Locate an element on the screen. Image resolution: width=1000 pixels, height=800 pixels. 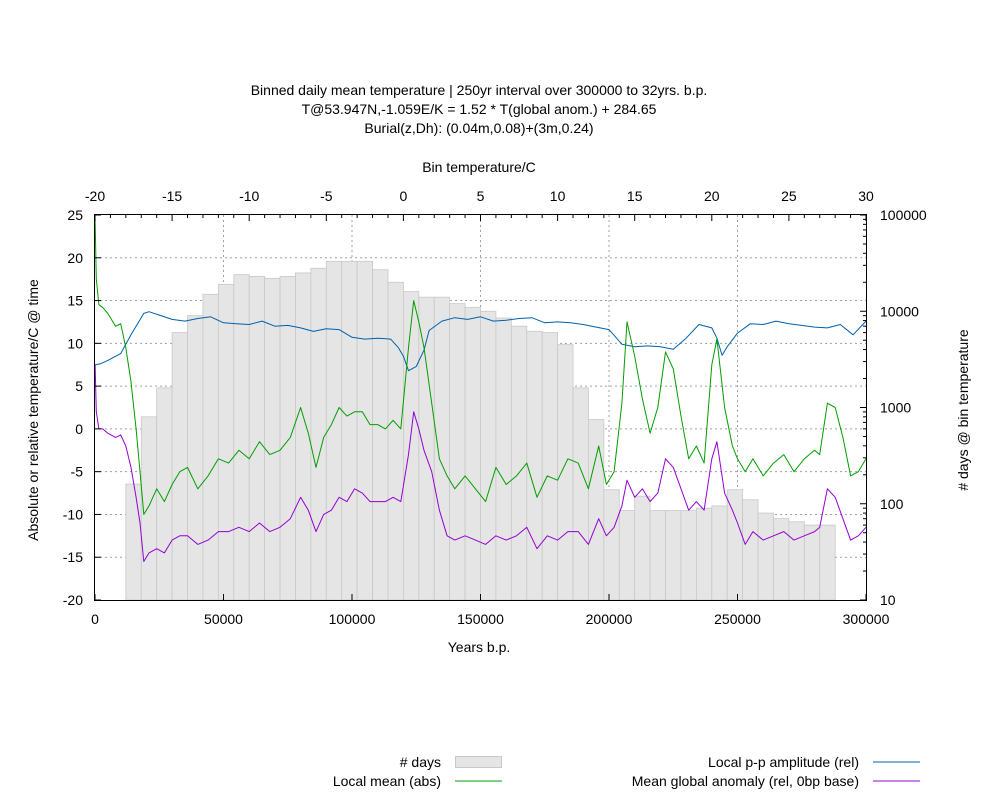
series-line-amplitude is located at coordinates (481, 341).